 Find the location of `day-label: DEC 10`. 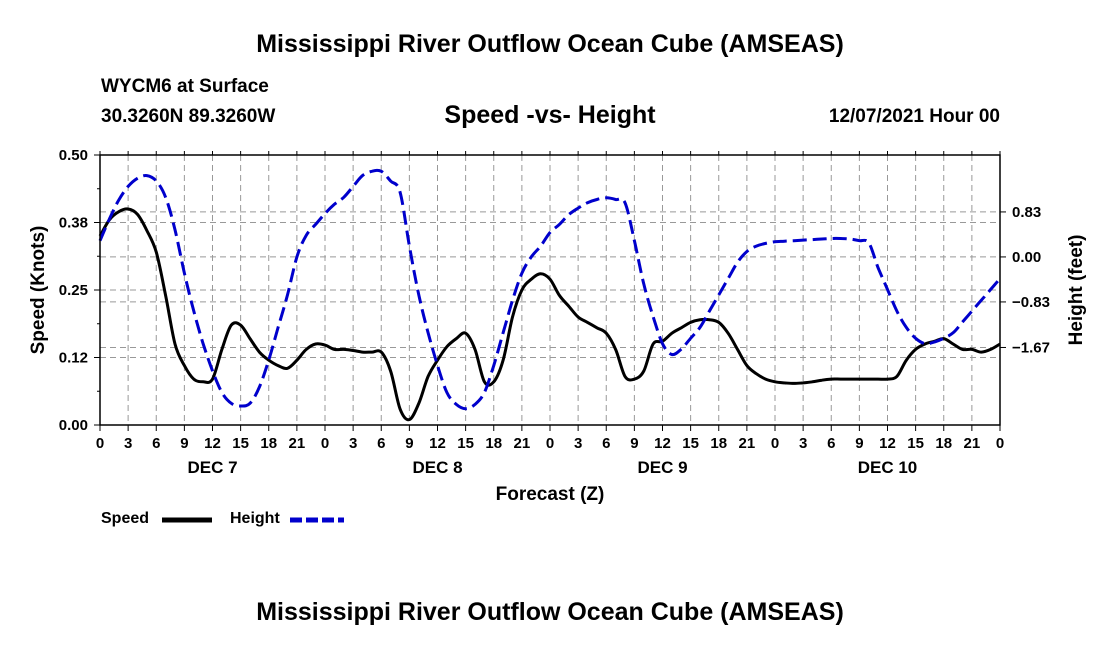

day-label: DEC 10 is located at coordinates (888, 467).